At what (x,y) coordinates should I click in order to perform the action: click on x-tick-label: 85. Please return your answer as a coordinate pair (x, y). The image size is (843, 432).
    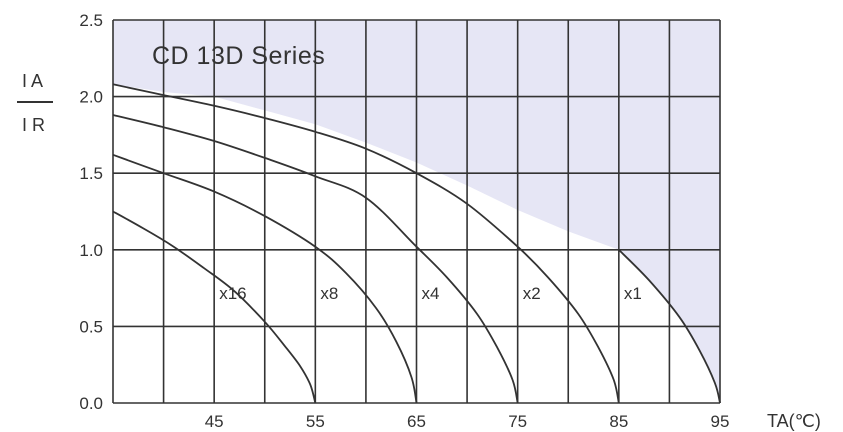
    Looking at the image, I should click on (618, 421).